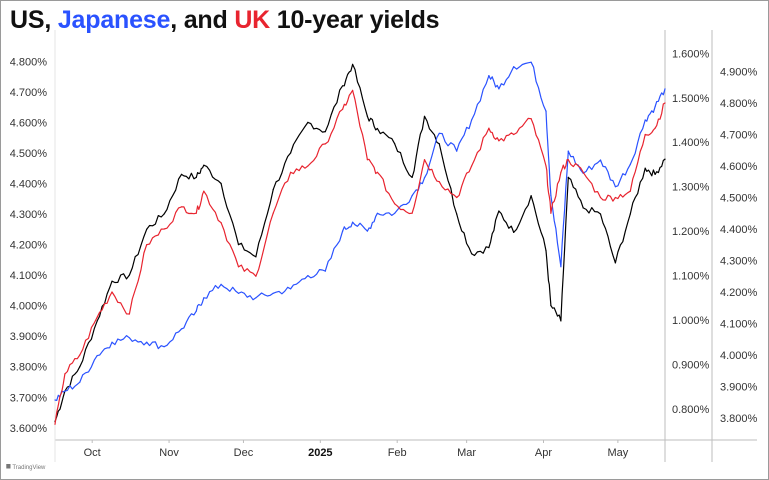 Image resolution: width=769 pixels, height=480 pixels. Describe the element at coordinates (225, 20) in the screenshot. I see `chart-title: US, Japanese, and UK 10-year yields` at that location.